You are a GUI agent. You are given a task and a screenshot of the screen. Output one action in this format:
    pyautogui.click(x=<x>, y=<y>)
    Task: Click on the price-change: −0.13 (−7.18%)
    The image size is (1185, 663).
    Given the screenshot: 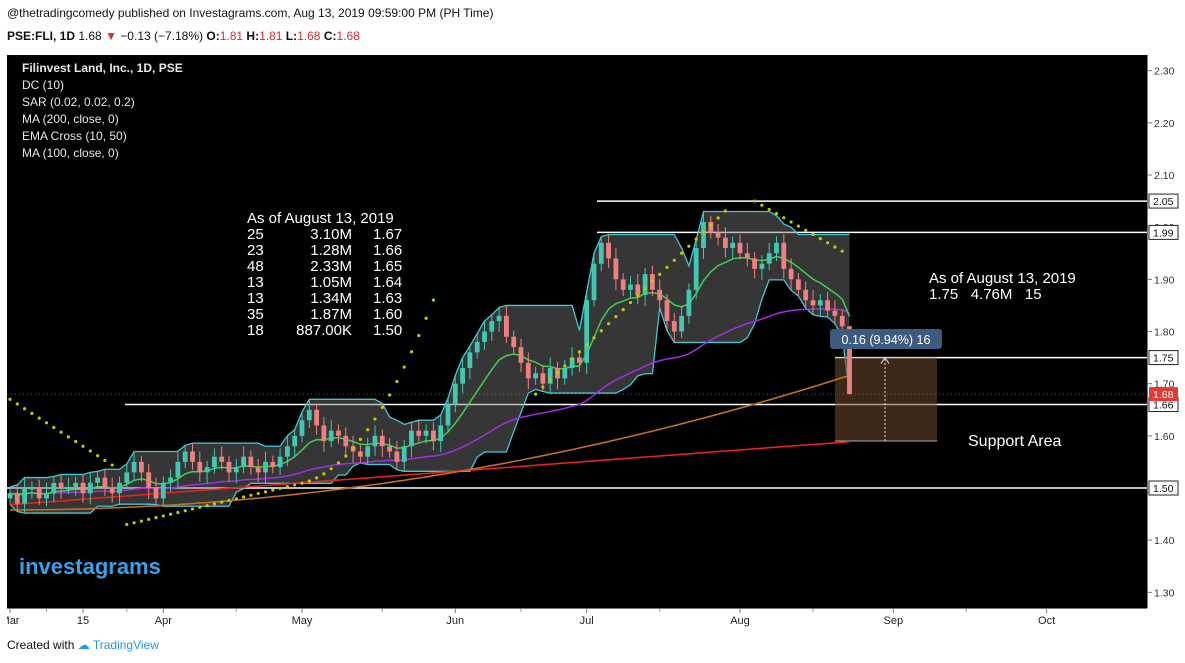 What is the action you would take?
    pyautogui.click(x=162, y=36)
    